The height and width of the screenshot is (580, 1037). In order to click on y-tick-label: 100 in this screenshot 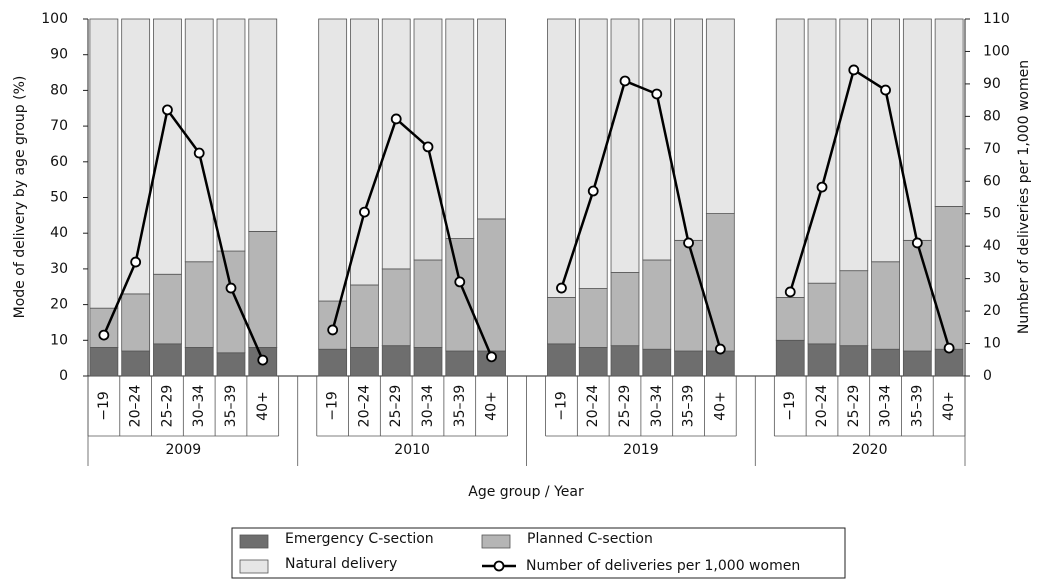, I will do `click(54, 19)`.